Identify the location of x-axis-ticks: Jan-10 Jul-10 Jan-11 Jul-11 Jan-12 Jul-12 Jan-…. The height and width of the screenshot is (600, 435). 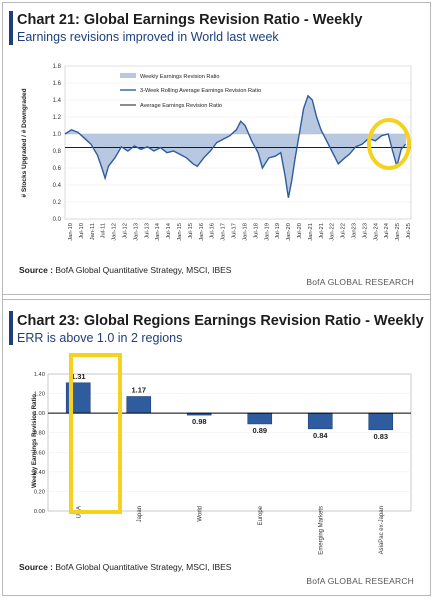
(240, 231).